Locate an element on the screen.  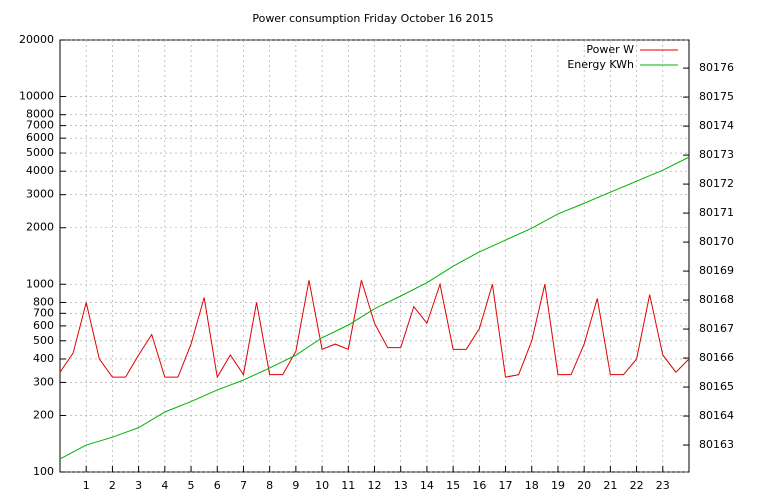
x-tick-label: 5 is located at coordinates (191, 485).